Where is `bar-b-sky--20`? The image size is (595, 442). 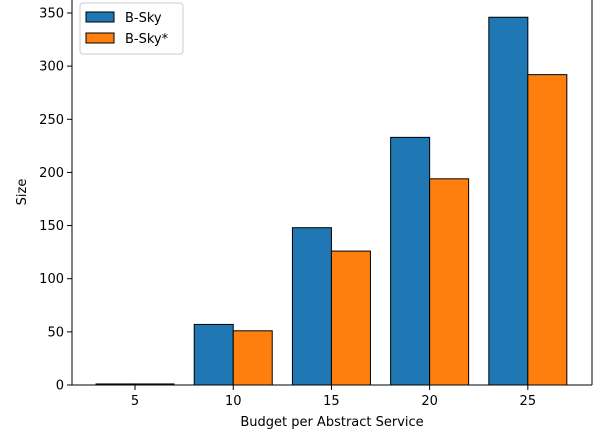 bar-b-sky--20 is located at coordinates (449, 282).